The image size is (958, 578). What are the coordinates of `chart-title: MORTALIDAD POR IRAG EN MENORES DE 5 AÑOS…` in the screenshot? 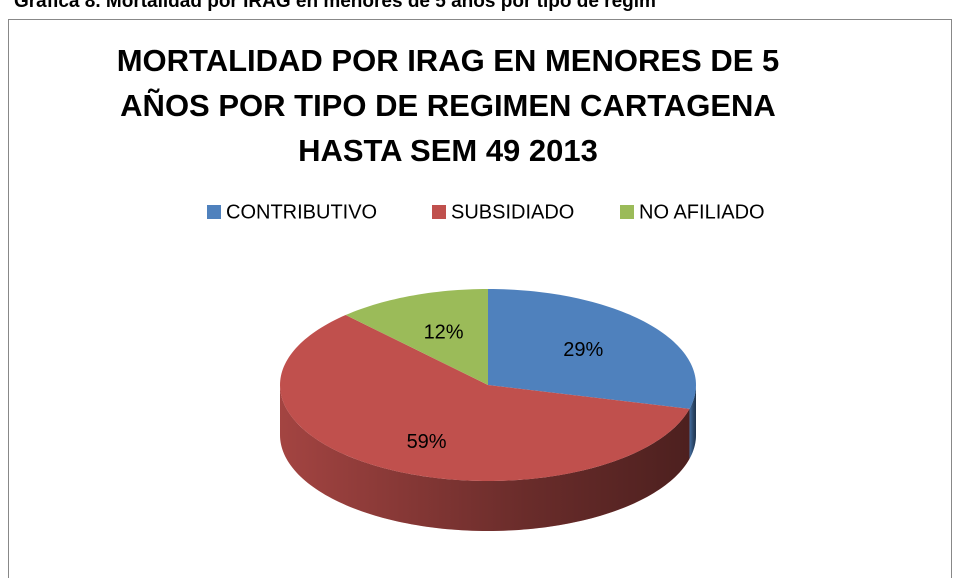 It's located at (448, 105).